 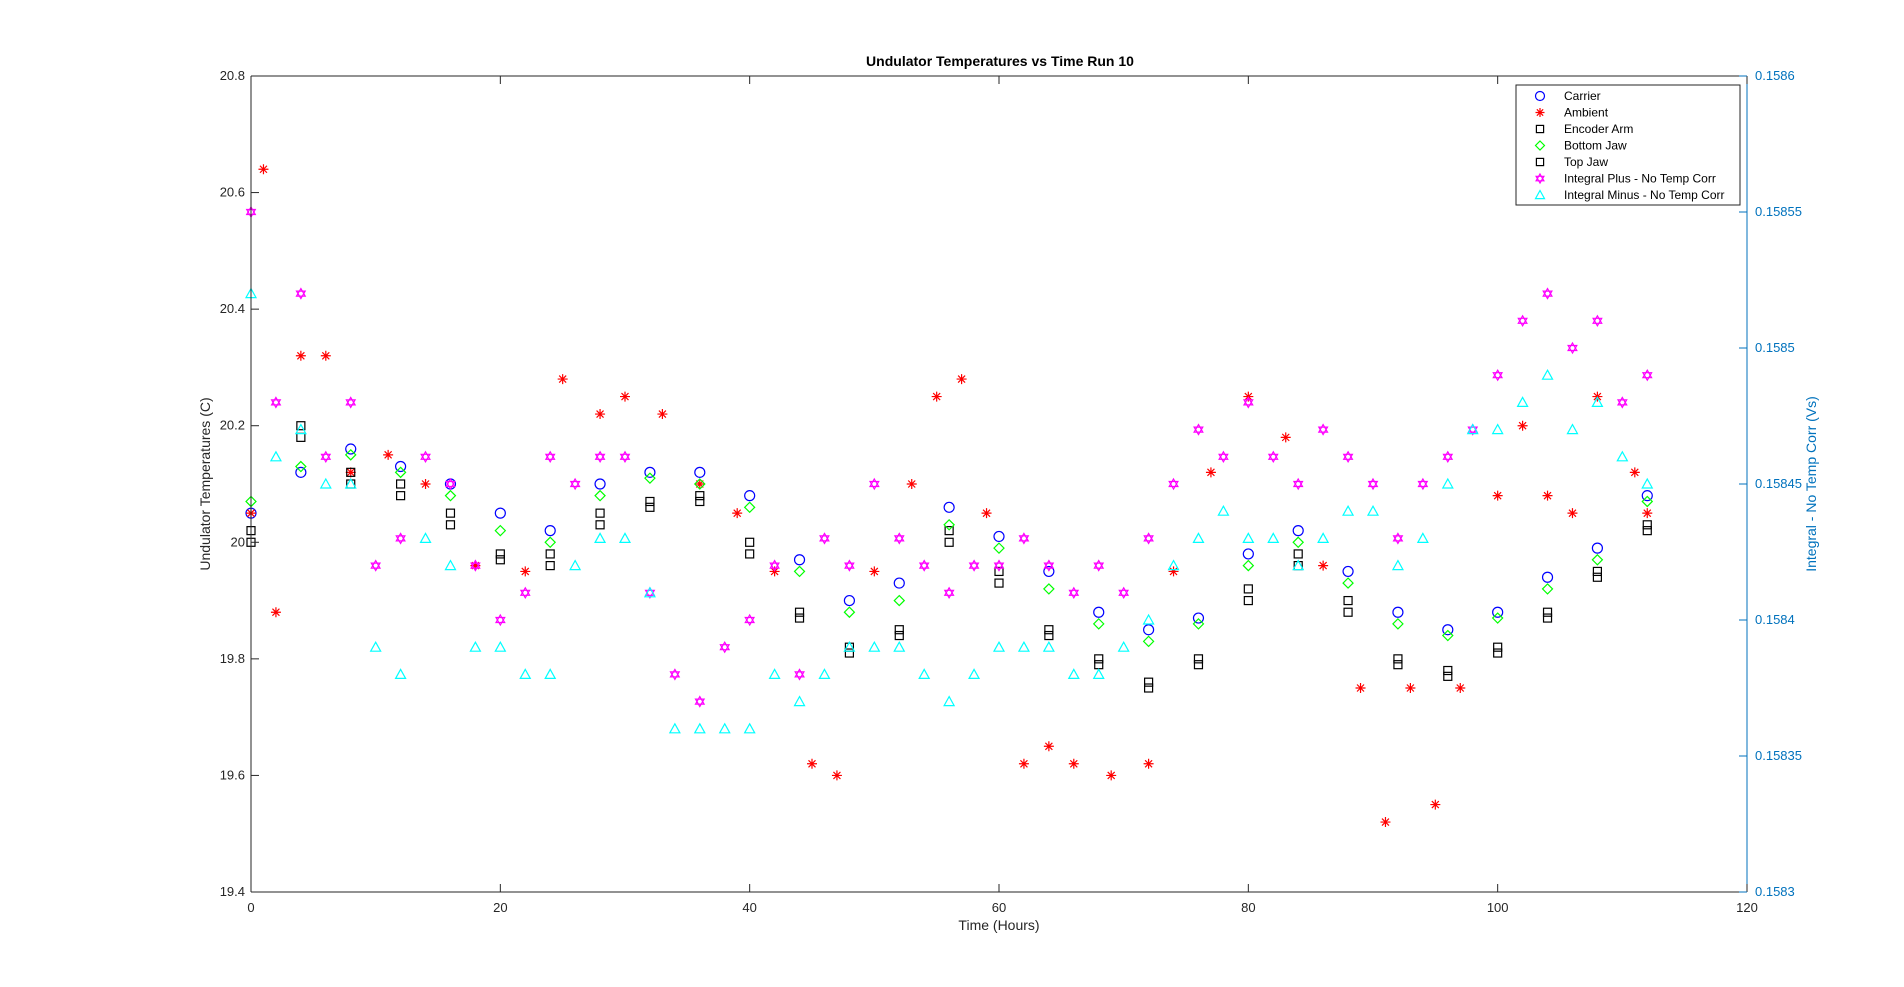 I want to click on legend-label: Bottom Jaw, so click(x=1595, y=146).